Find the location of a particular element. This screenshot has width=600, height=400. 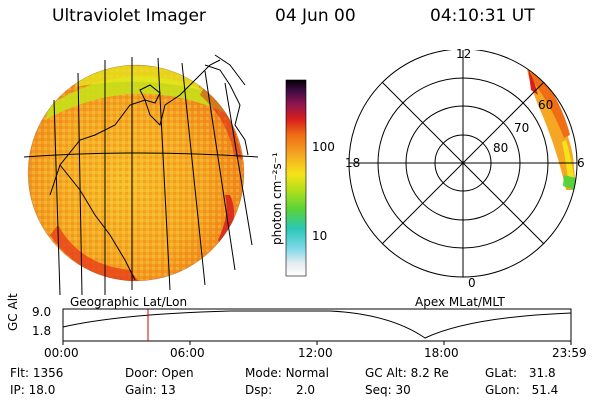

colorbar-tick-10: 10 is located at coordinates (320, 236).